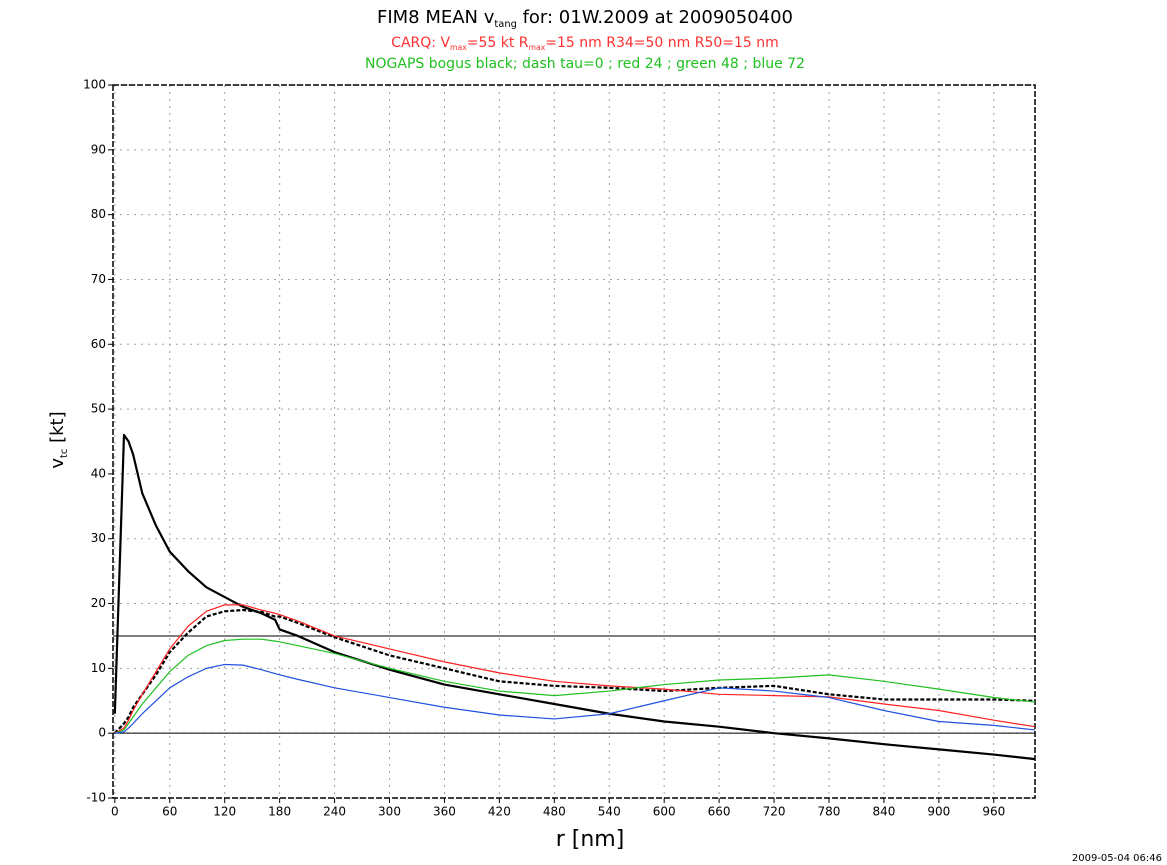 This screenshot has width=1167, height=865. Describe the element at coordinates (444, 812) in the screenshot. I see `x-tick-label: 360` at that location.